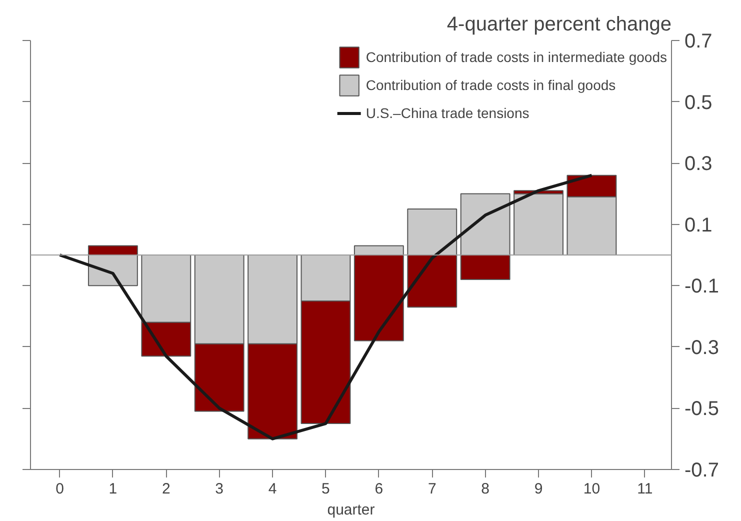 Image resolution: width=741 pixels, height=521 pixels. I want to click on x-axis-title: quarter, so click(351, 510).